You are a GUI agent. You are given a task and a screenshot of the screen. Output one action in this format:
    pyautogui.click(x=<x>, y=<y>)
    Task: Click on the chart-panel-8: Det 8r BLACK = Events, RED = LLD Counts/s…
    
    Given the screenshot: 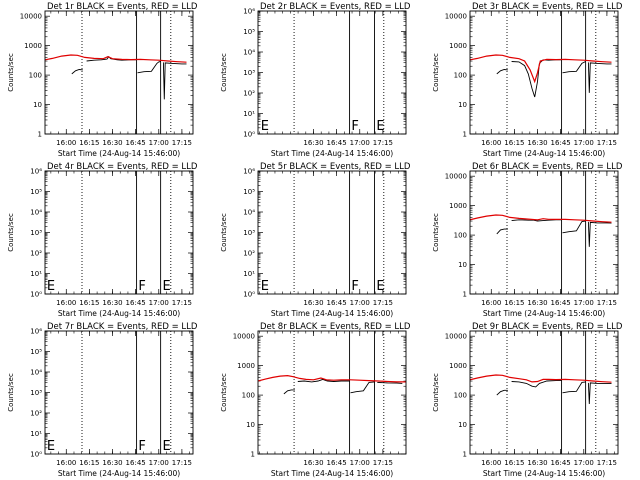 What is the action you would take?
    pyautogui.click(x=315, y=400)
    